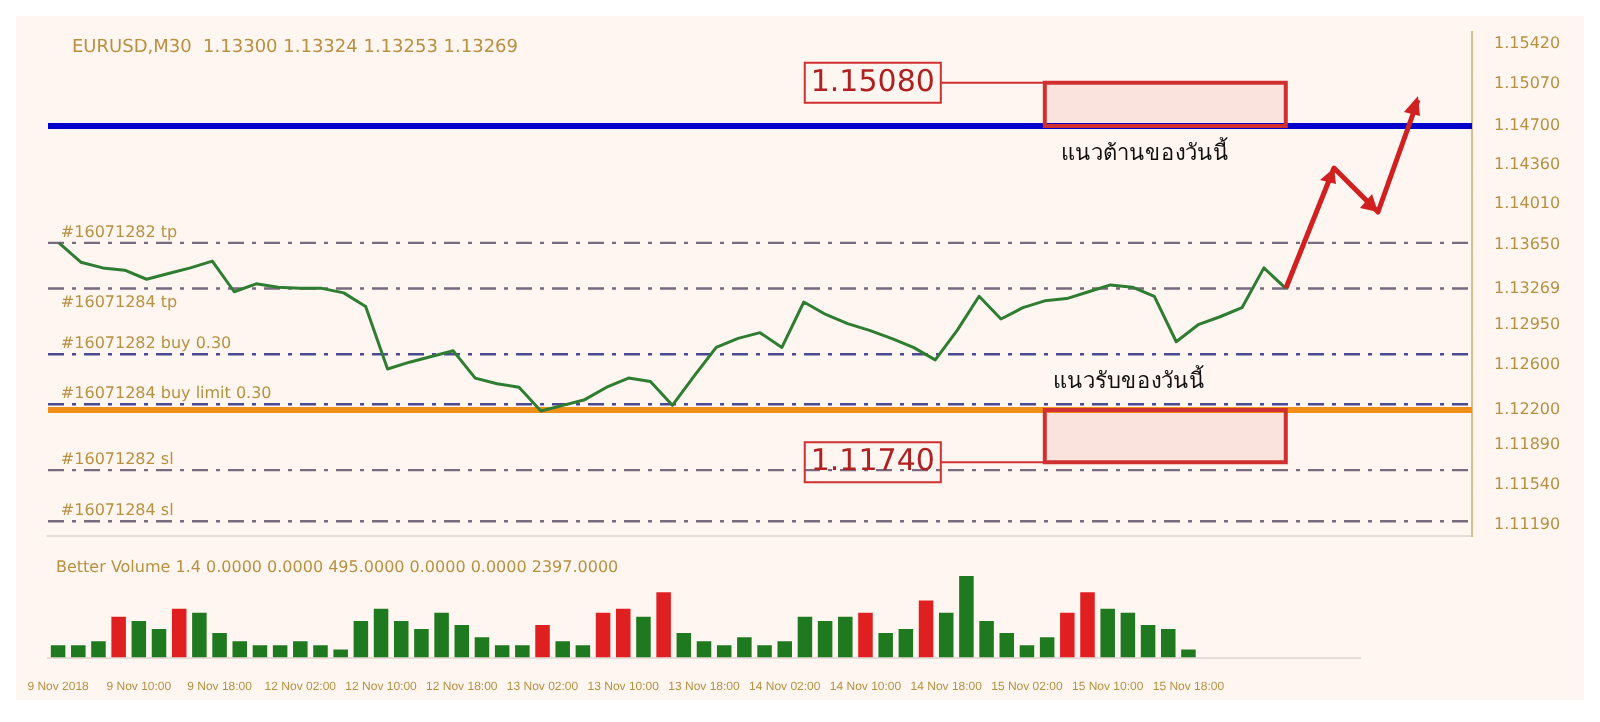  I want to click on y-tick-label: 1.14700, so click(1527, 125).